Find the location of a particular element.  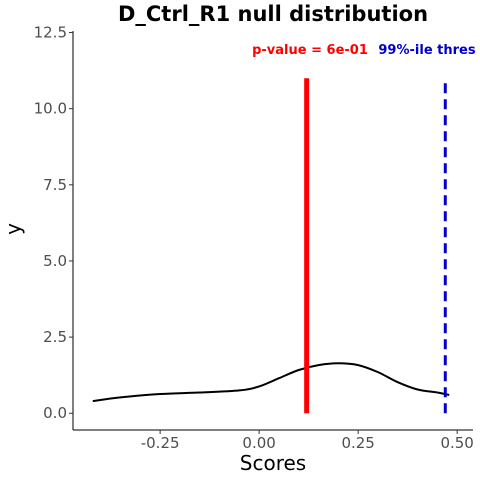

threshold-annotation: 99%-ile thres is located at coordinates (426, 50).